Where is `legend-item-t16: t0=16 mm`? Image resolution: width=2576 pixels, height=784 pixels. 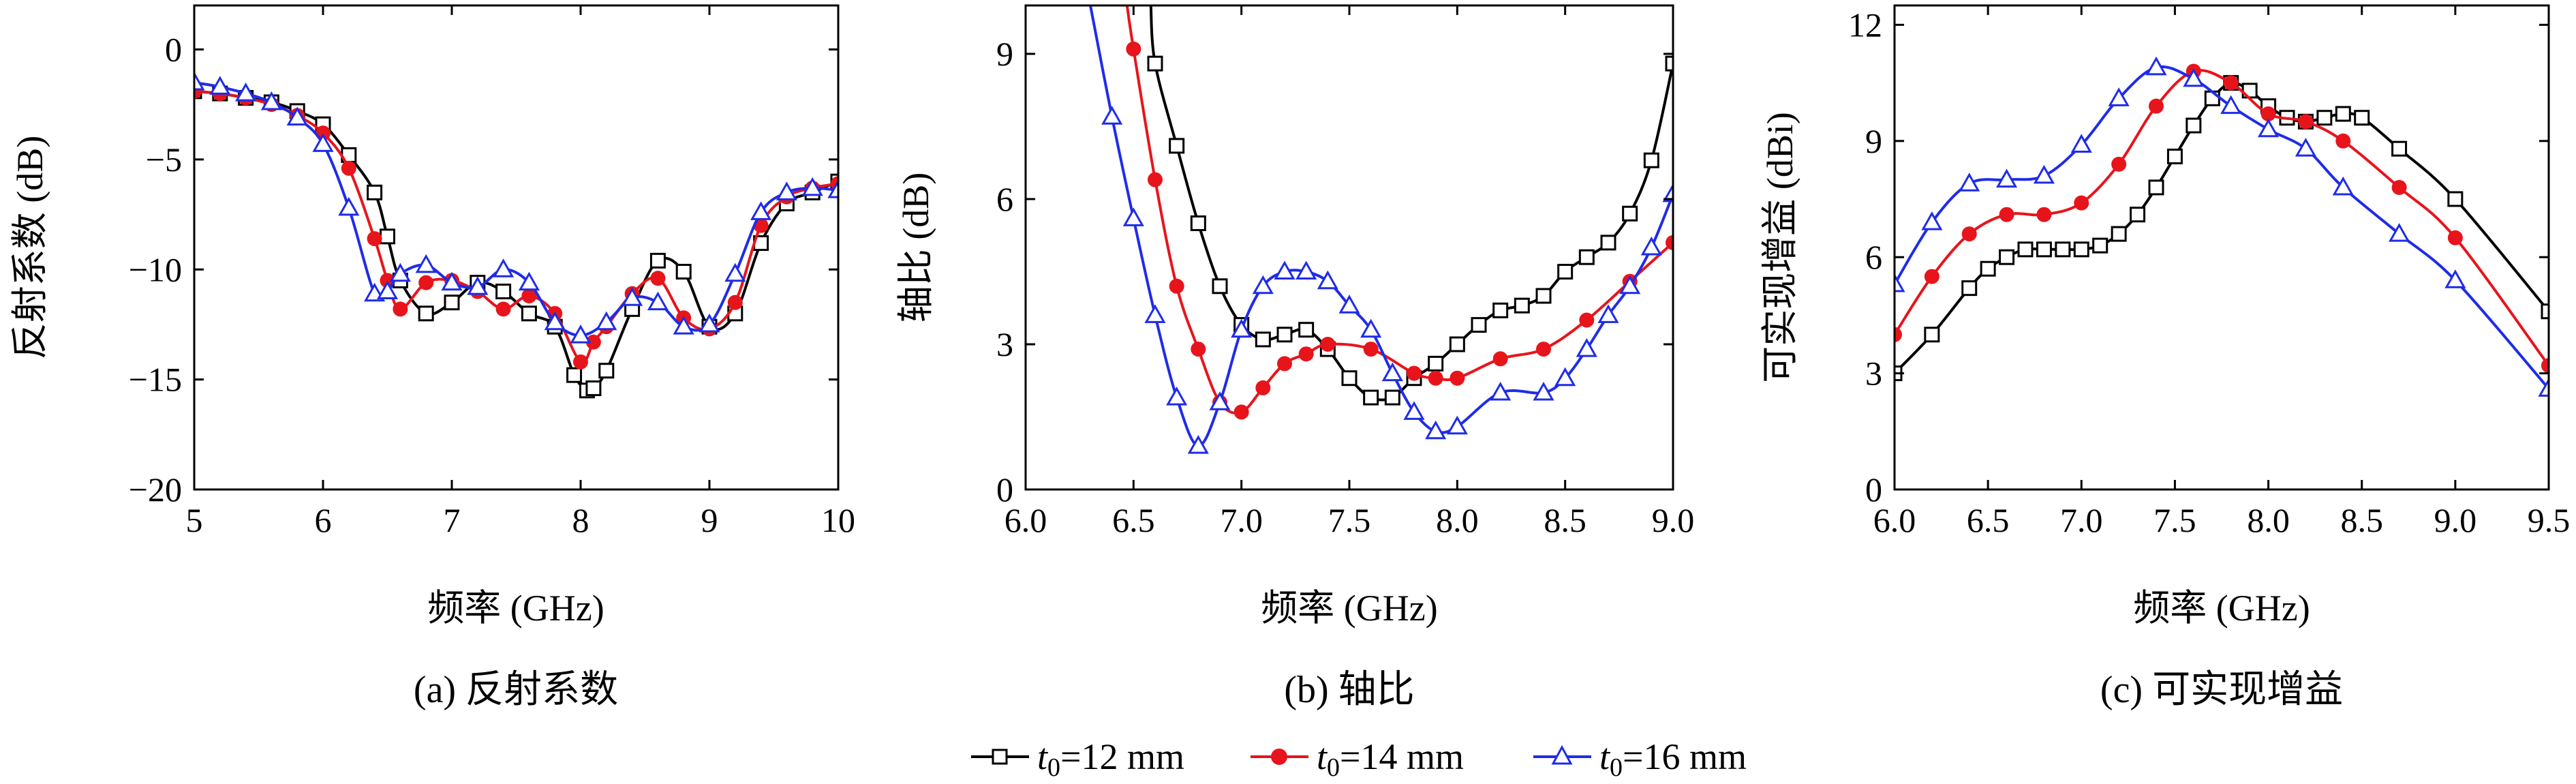 legend-item-t16: t0=16 mm is located at coordinates (1640, 759).